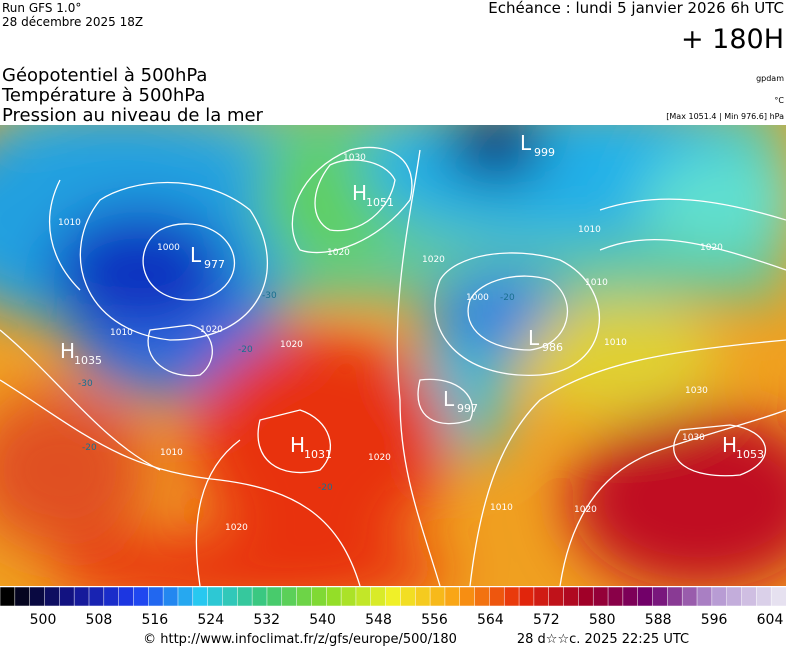  What do you see at coordinates (467, 408) in the screenshot?
I see `center-value: 997` at bounding box center [467, 408].